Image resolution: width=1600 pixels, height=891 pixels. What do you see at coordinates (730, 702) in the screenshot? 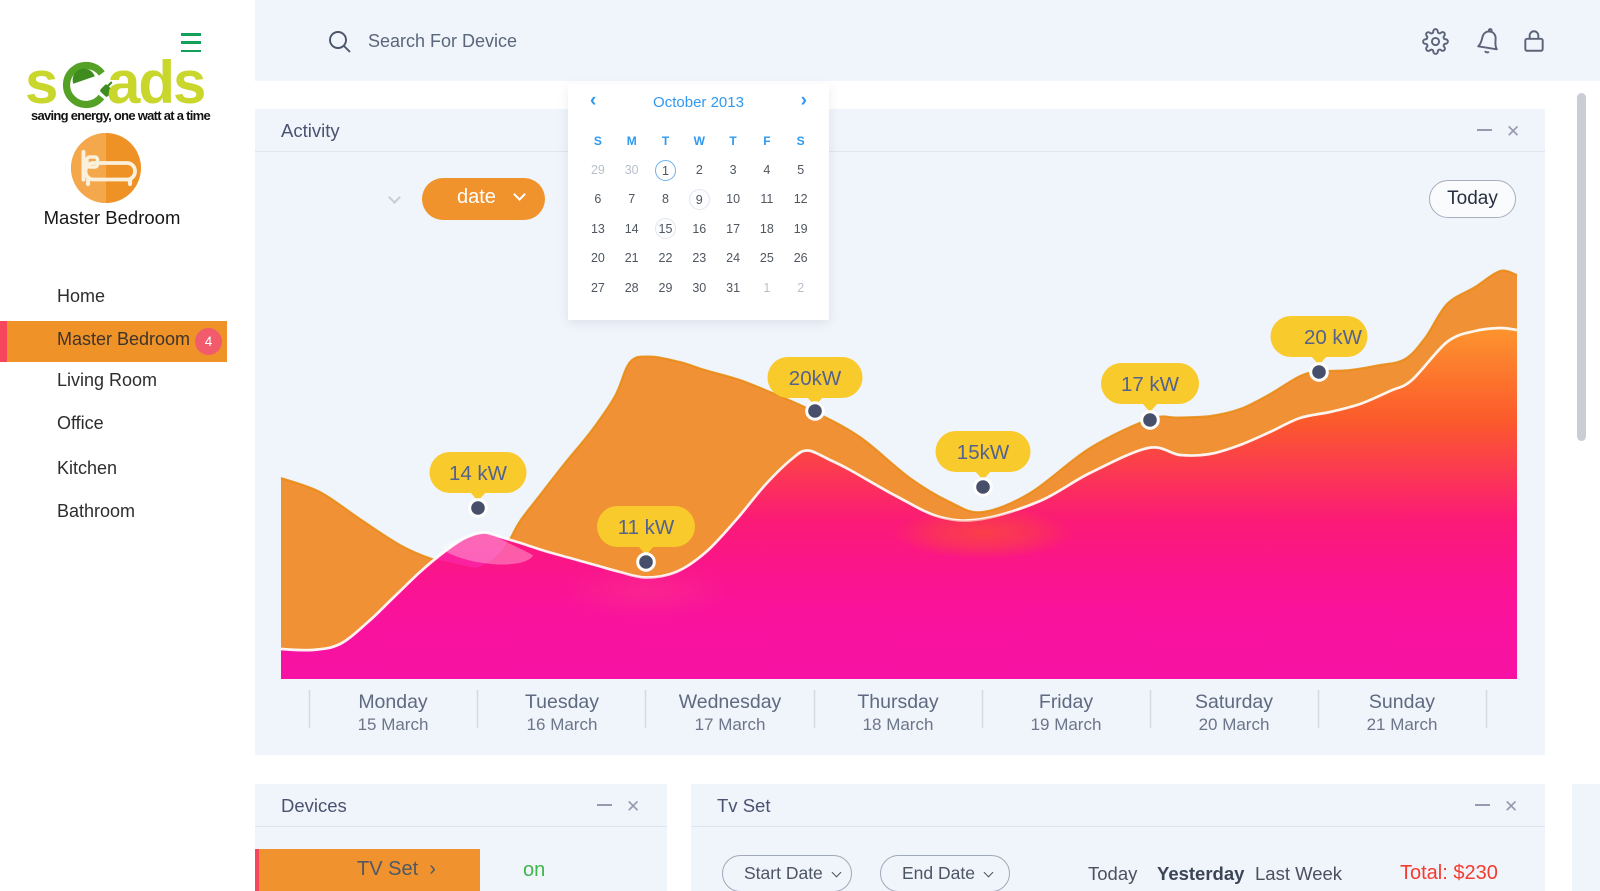
I see `svg-text: Wednesday` at bounding box center [730, 702].